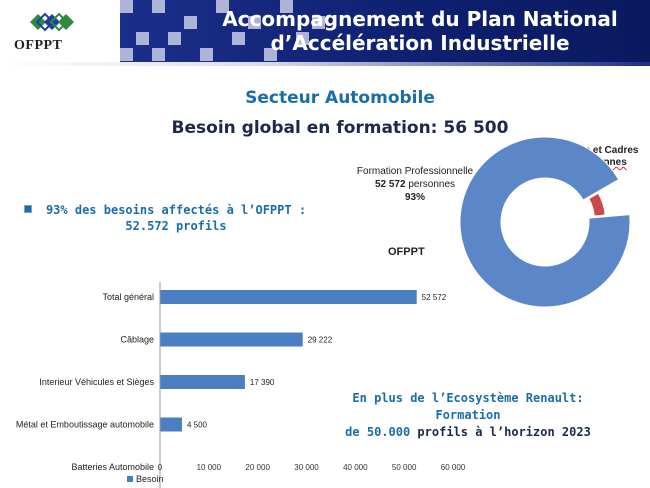 The width and height of the screenshot is (650, 488). Describe the element at coordinates (160, 467) in the screenshot. I see `x-tick-label: 0` at that location.